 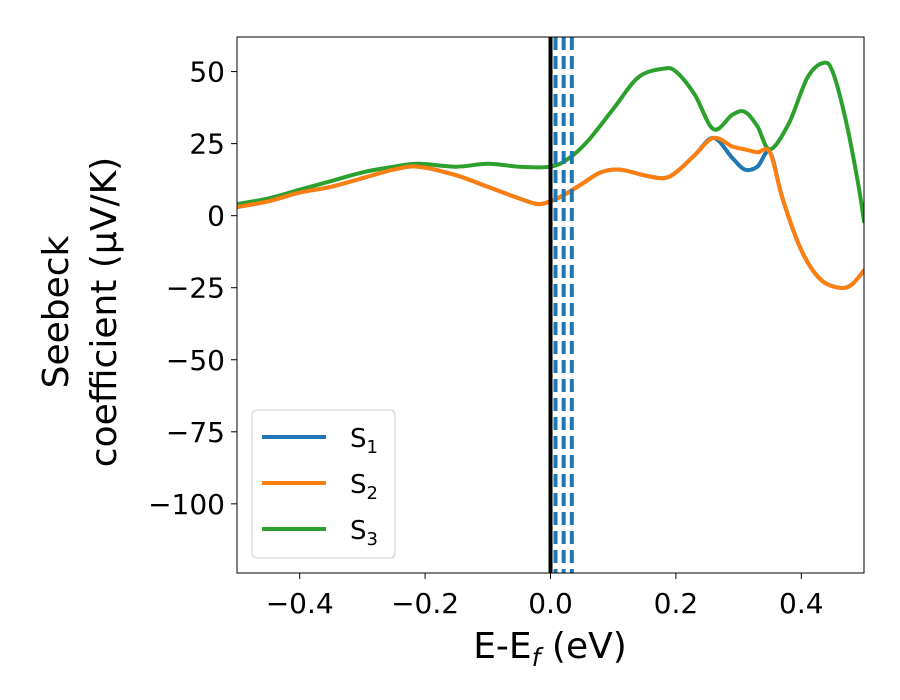 What do you see at coordinates (676, 603) in the screenshot?
I see `x-tick-label: 0.2` at bounding box center [676, 603].